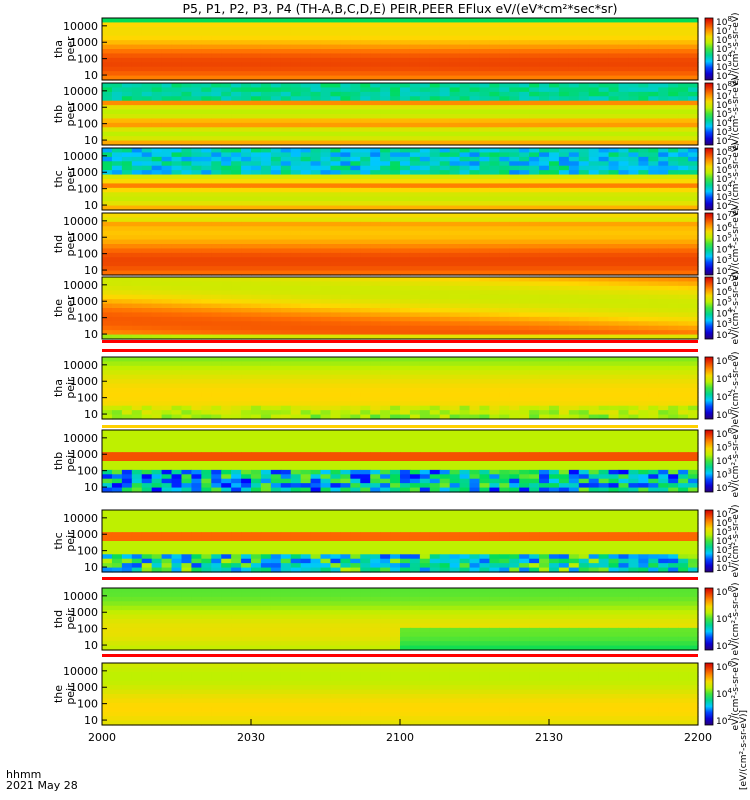 Image resolution: width=750 pixels, height=800 pixels. What do you see at coordinates (744, 750) in the screenshot?
I see `colorbar-unit-label: [eV/(cm²-s-sr-eV)]` at bounding box center [744, 750].